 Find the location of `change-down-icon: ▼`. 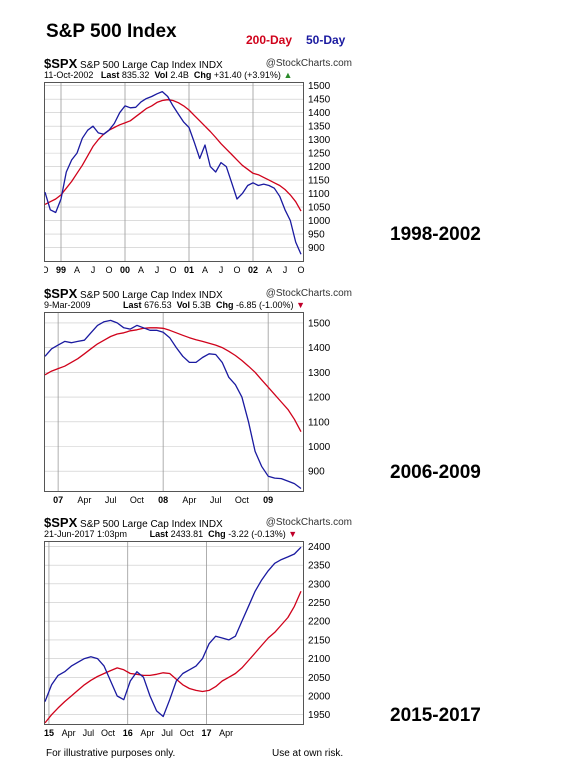

change-down-icon: ▼ is located at coordinates (300, 305).